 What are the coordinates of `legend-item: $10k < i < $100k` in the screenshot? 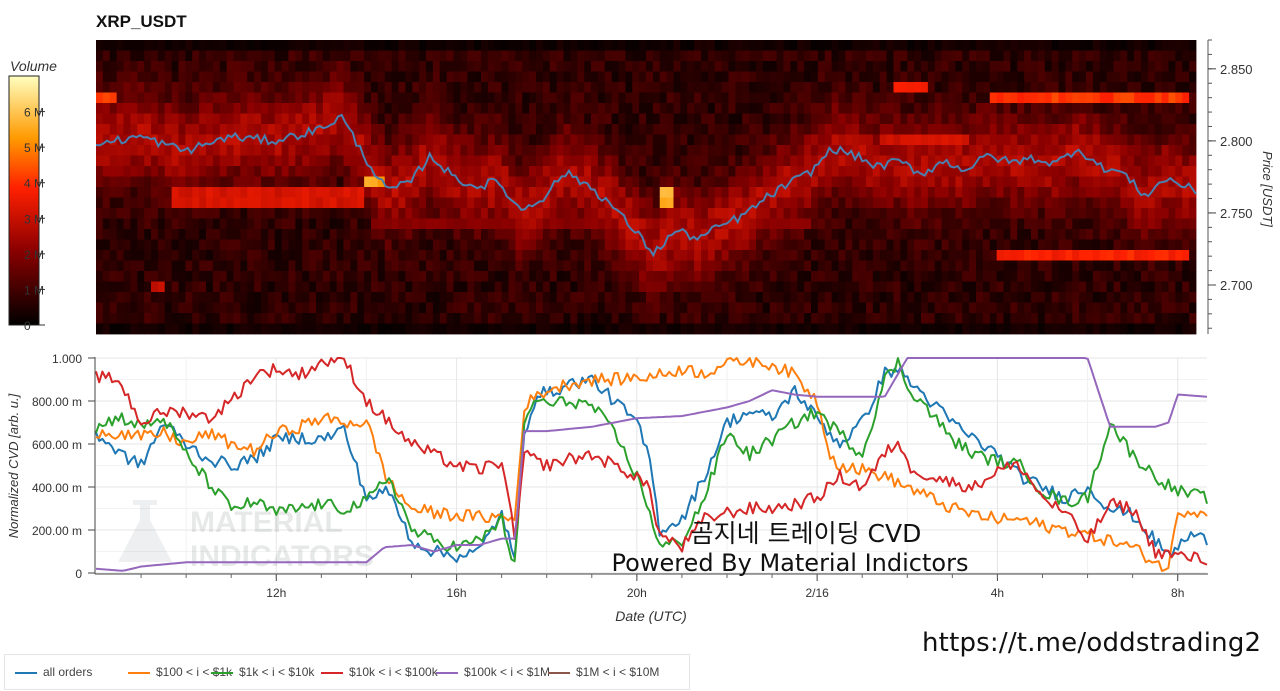 It's located at (379, 672).